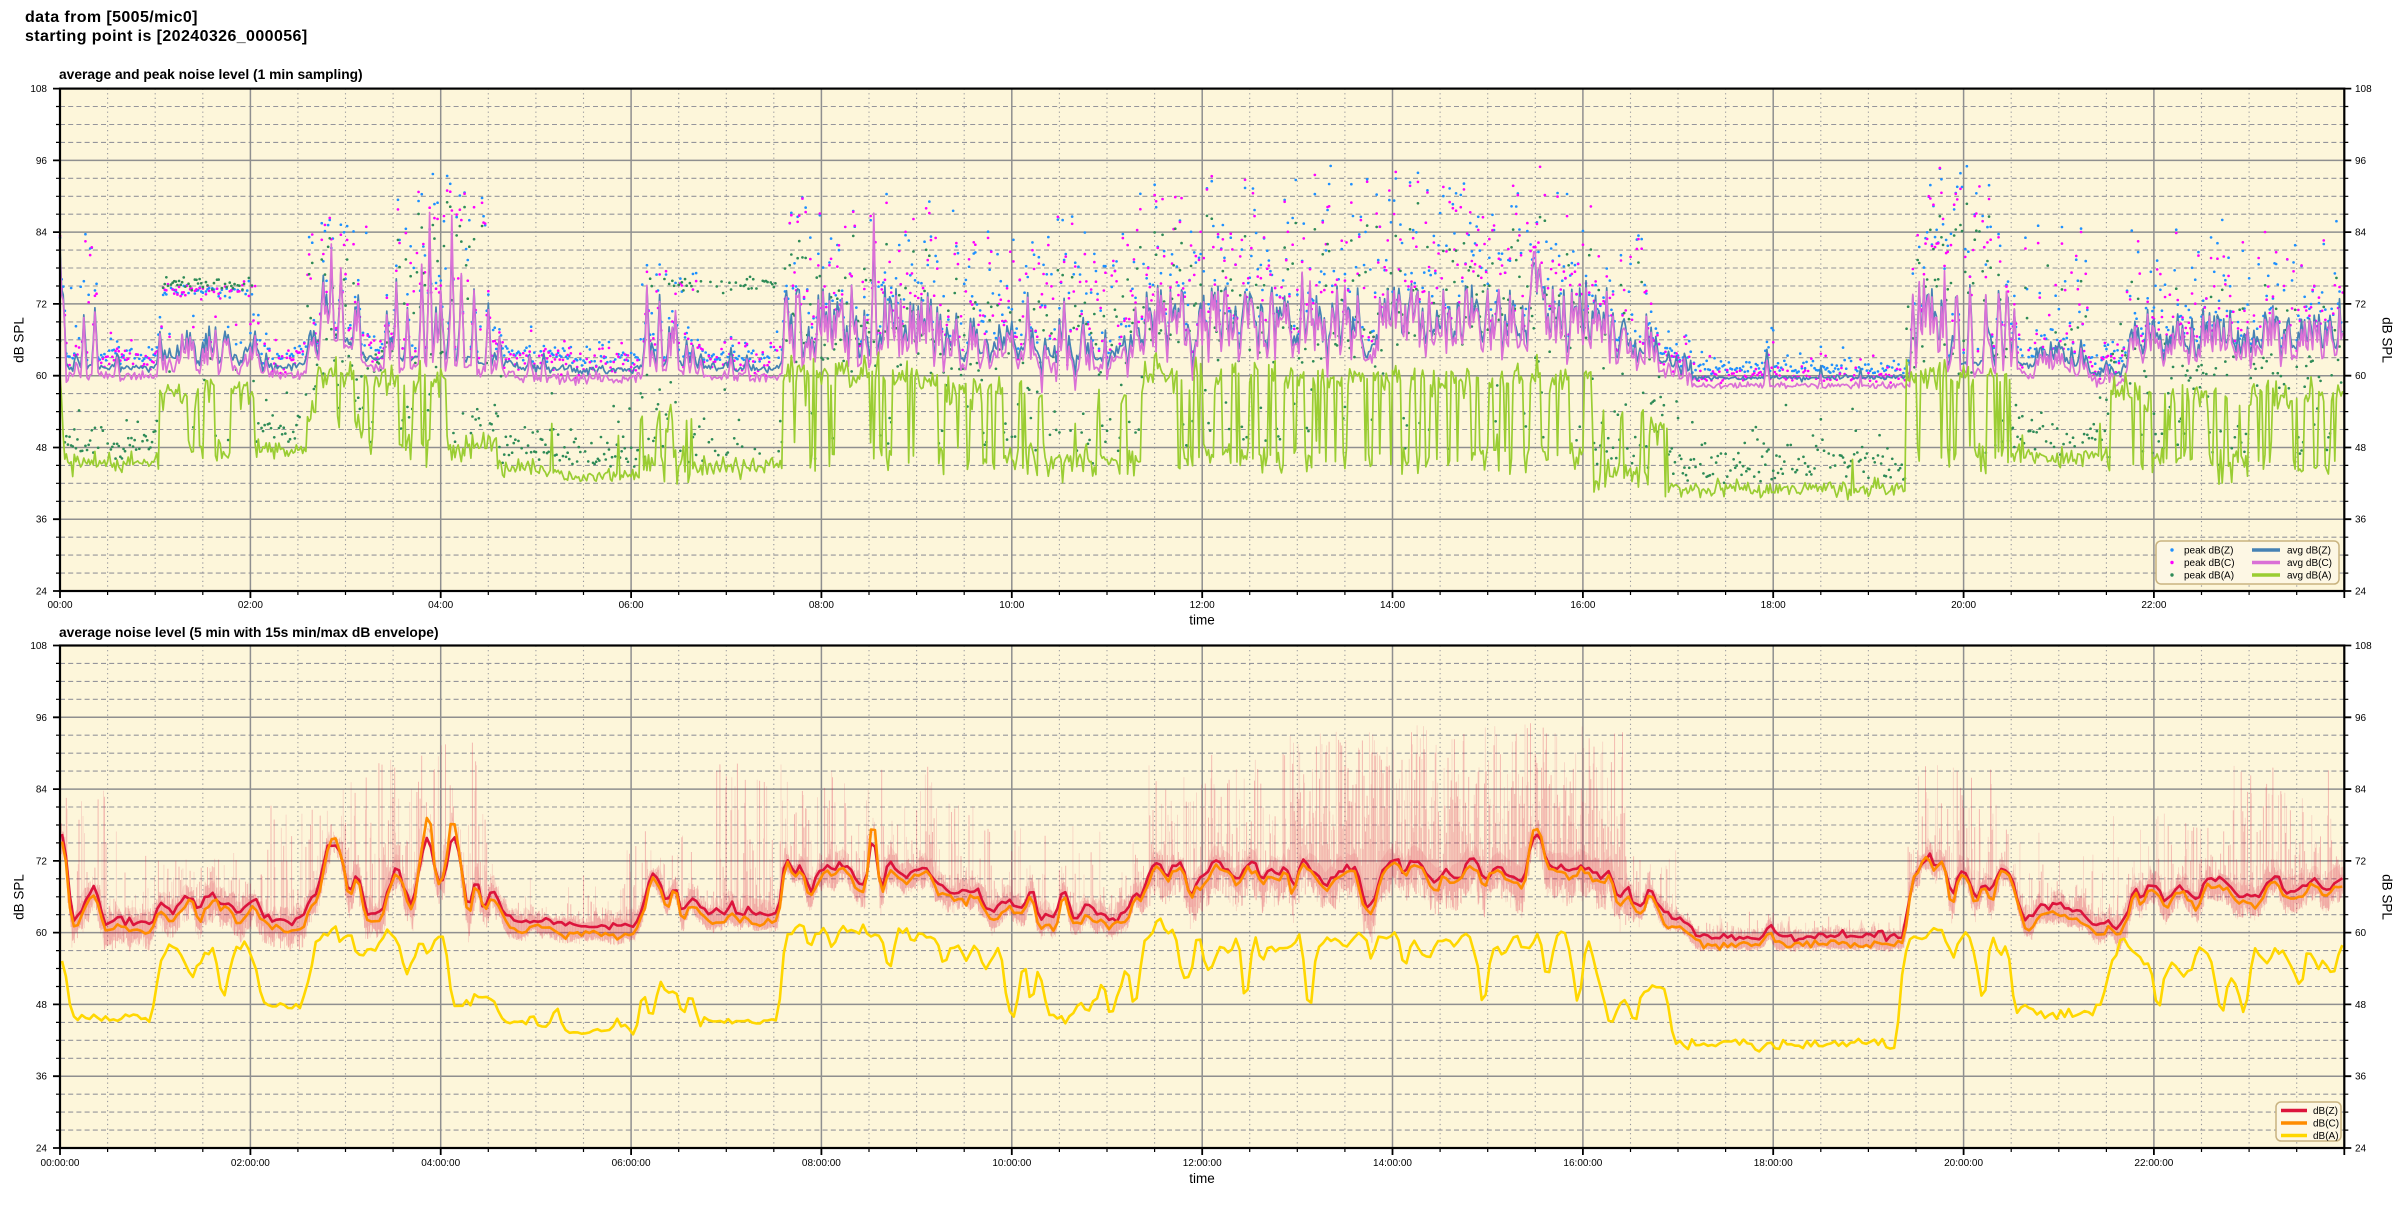  Describe the element at coordinates (2309, 551) in the screenshot. I see `svg-text: avg dB(Z)` at that location.